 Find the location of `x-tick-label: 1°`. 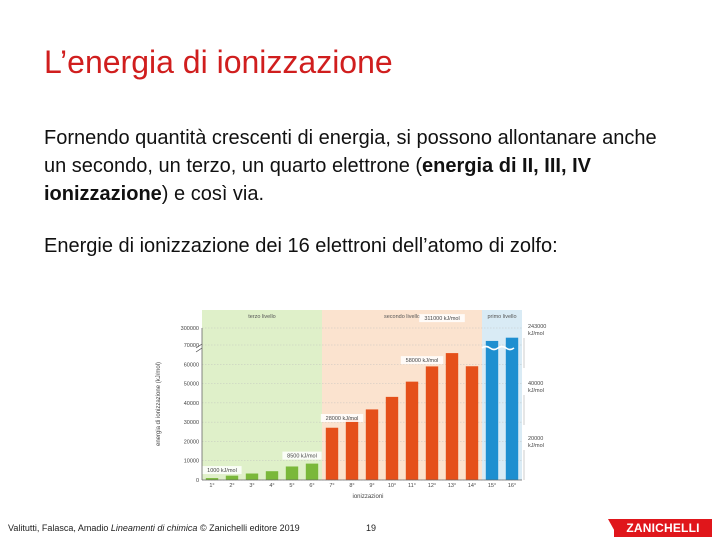

x-tick-label: 1° is located at coordinates (211, 486).